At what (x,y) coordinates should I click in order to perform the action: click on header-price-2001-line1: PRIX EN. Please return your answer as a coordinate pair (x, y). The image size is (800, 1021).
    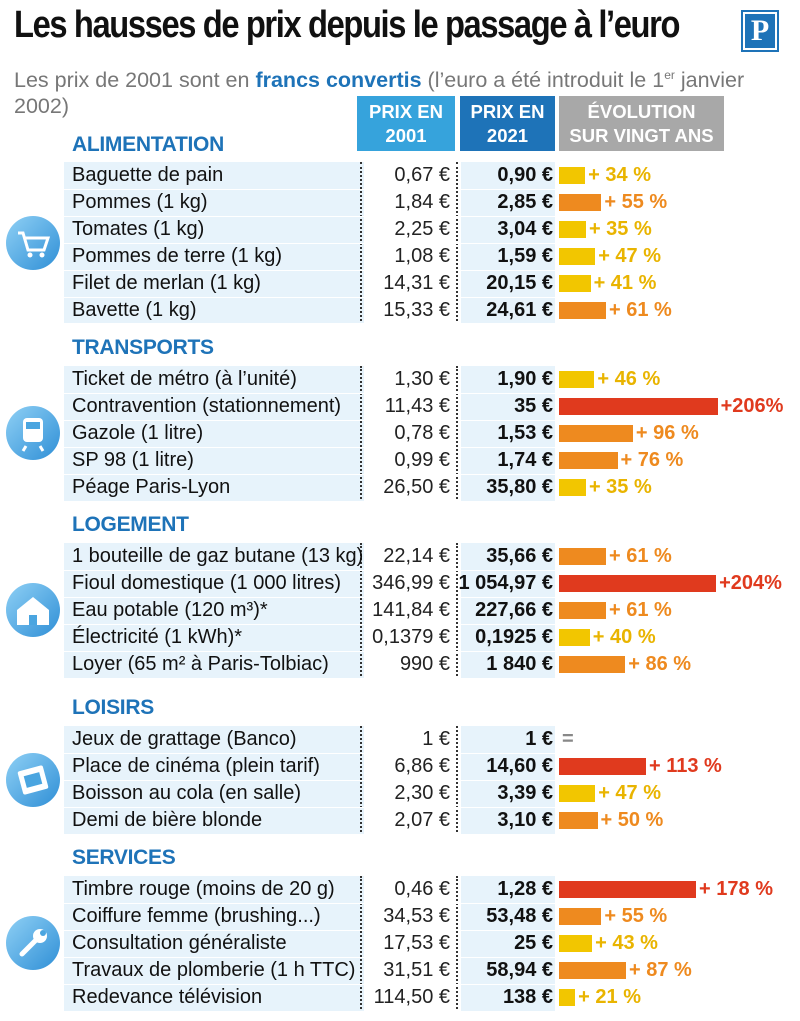
    Looking at the image, I should click on (406, 111).